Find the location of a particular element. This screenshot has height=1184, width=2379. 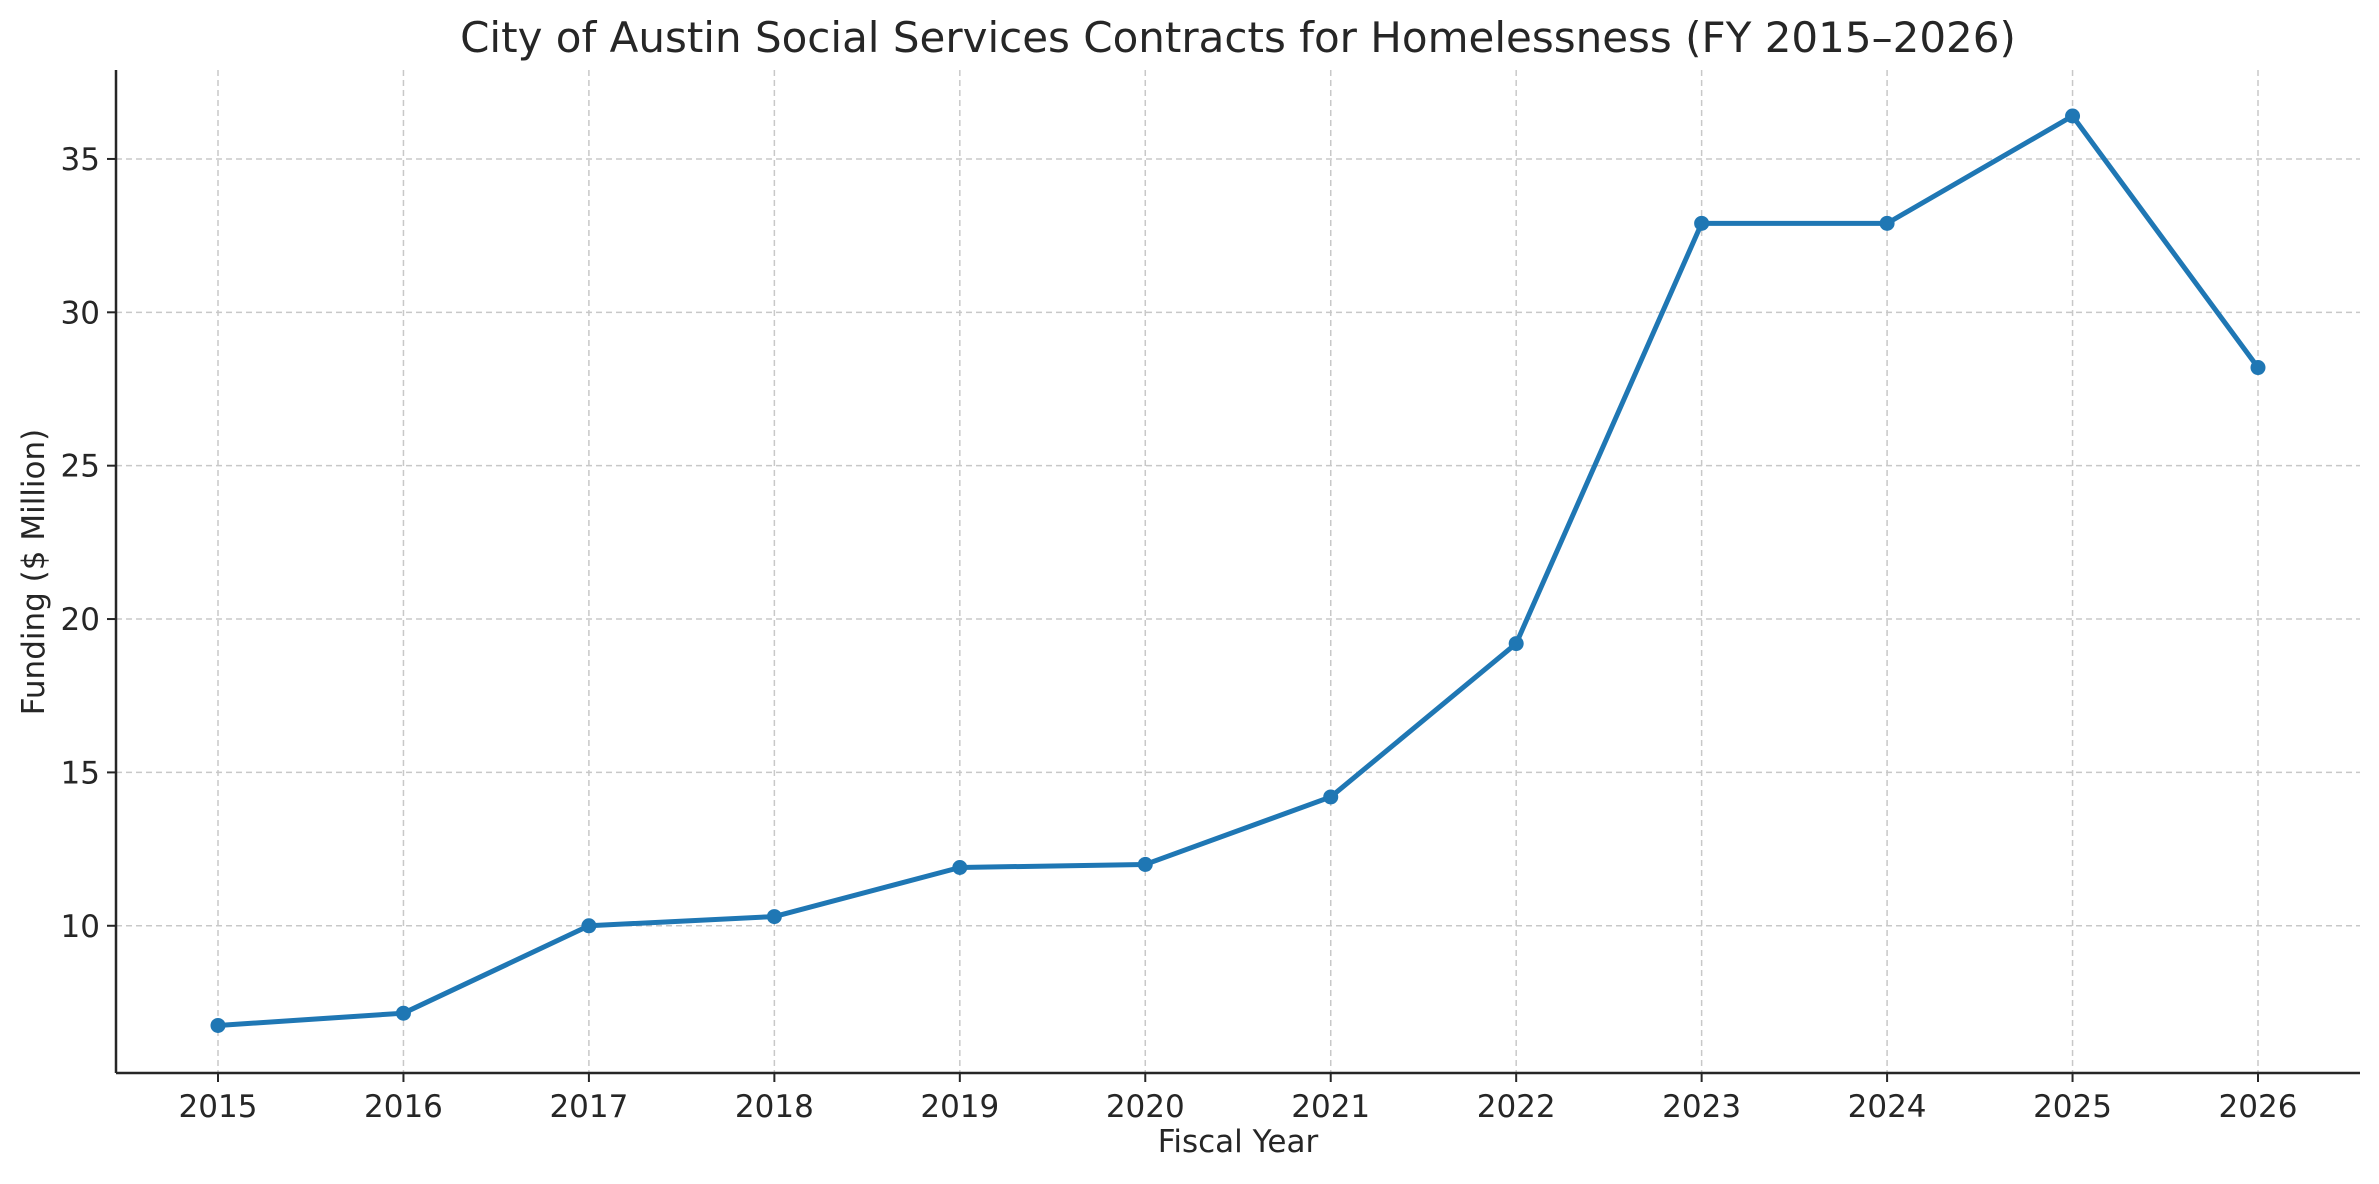

y-tick-label: 30 is located at coordinates (80, 313).